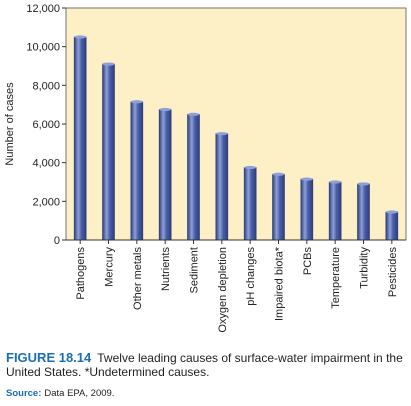 Image resolution: width=411 pixels, height=406 pixels. What do you see at coordinates (24, 393) in the screenshot?
I see `source-label: Source:` at bounding box center [24, 393].